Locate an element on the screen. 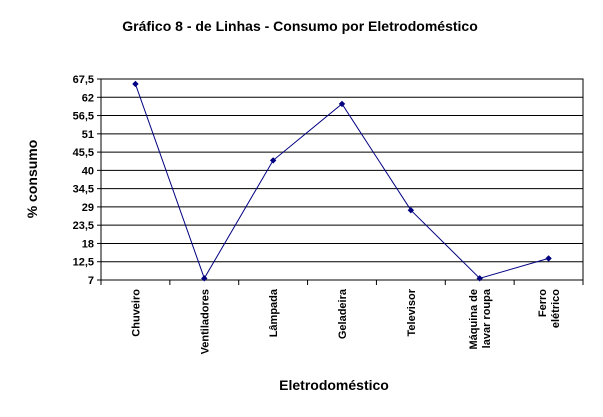 This screenshot has width=603, height=417. x-tick-label-line: Ventiladores is located at coordinates (205, 321).